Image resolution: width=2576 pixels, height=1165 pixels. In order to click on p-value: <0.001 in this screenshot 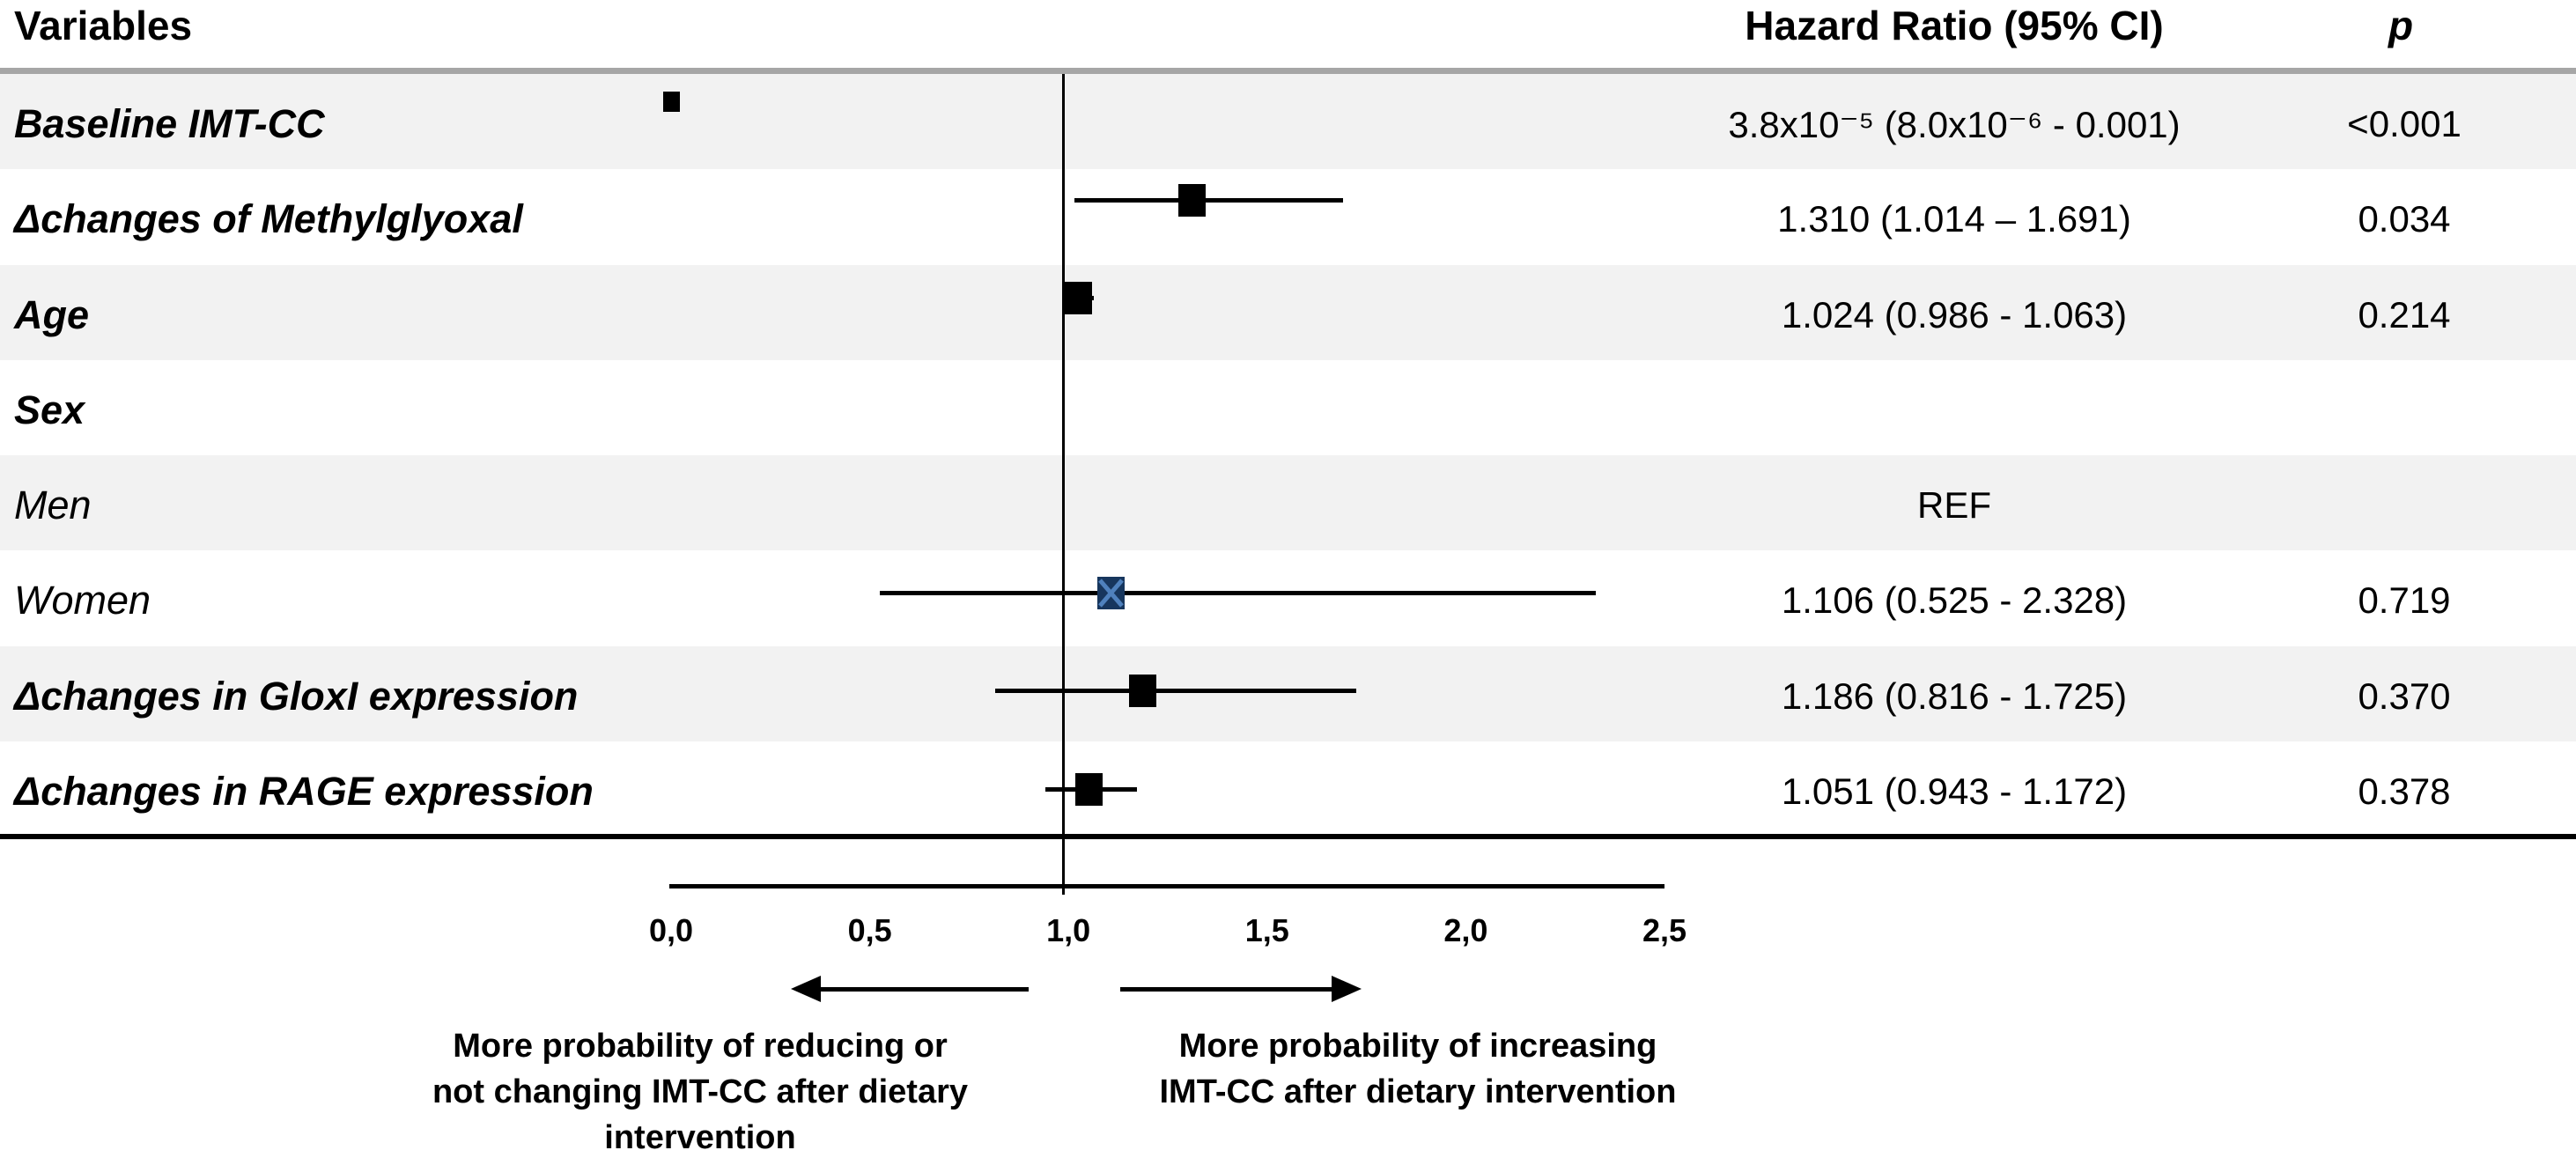, I will do `click(2404, 124)`.